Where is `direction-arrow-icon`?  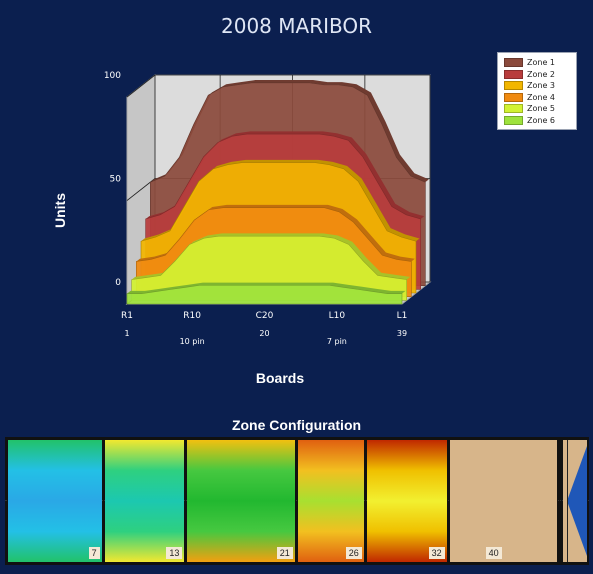
direction-arrow-icon is located at coordinates (577, 501).